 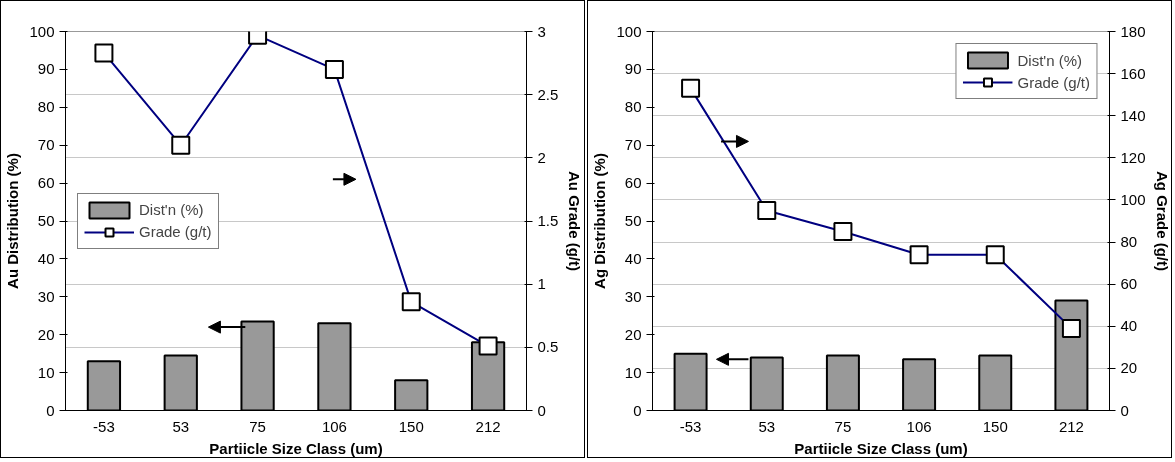 What do you see at coordinates (1133, 31) in the screenshot?
I see `y2-tick-label: 180` at bounding box center [1133, 31].